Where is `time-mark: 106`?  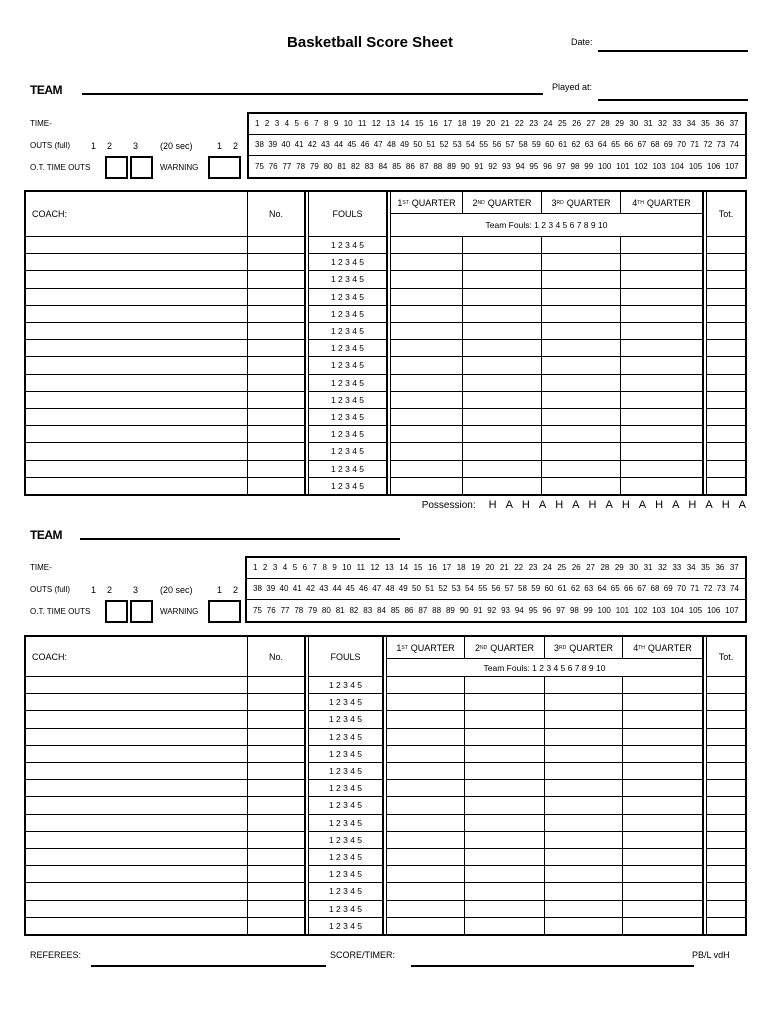
time-mark: 106 is located at coordinates (713, 610).